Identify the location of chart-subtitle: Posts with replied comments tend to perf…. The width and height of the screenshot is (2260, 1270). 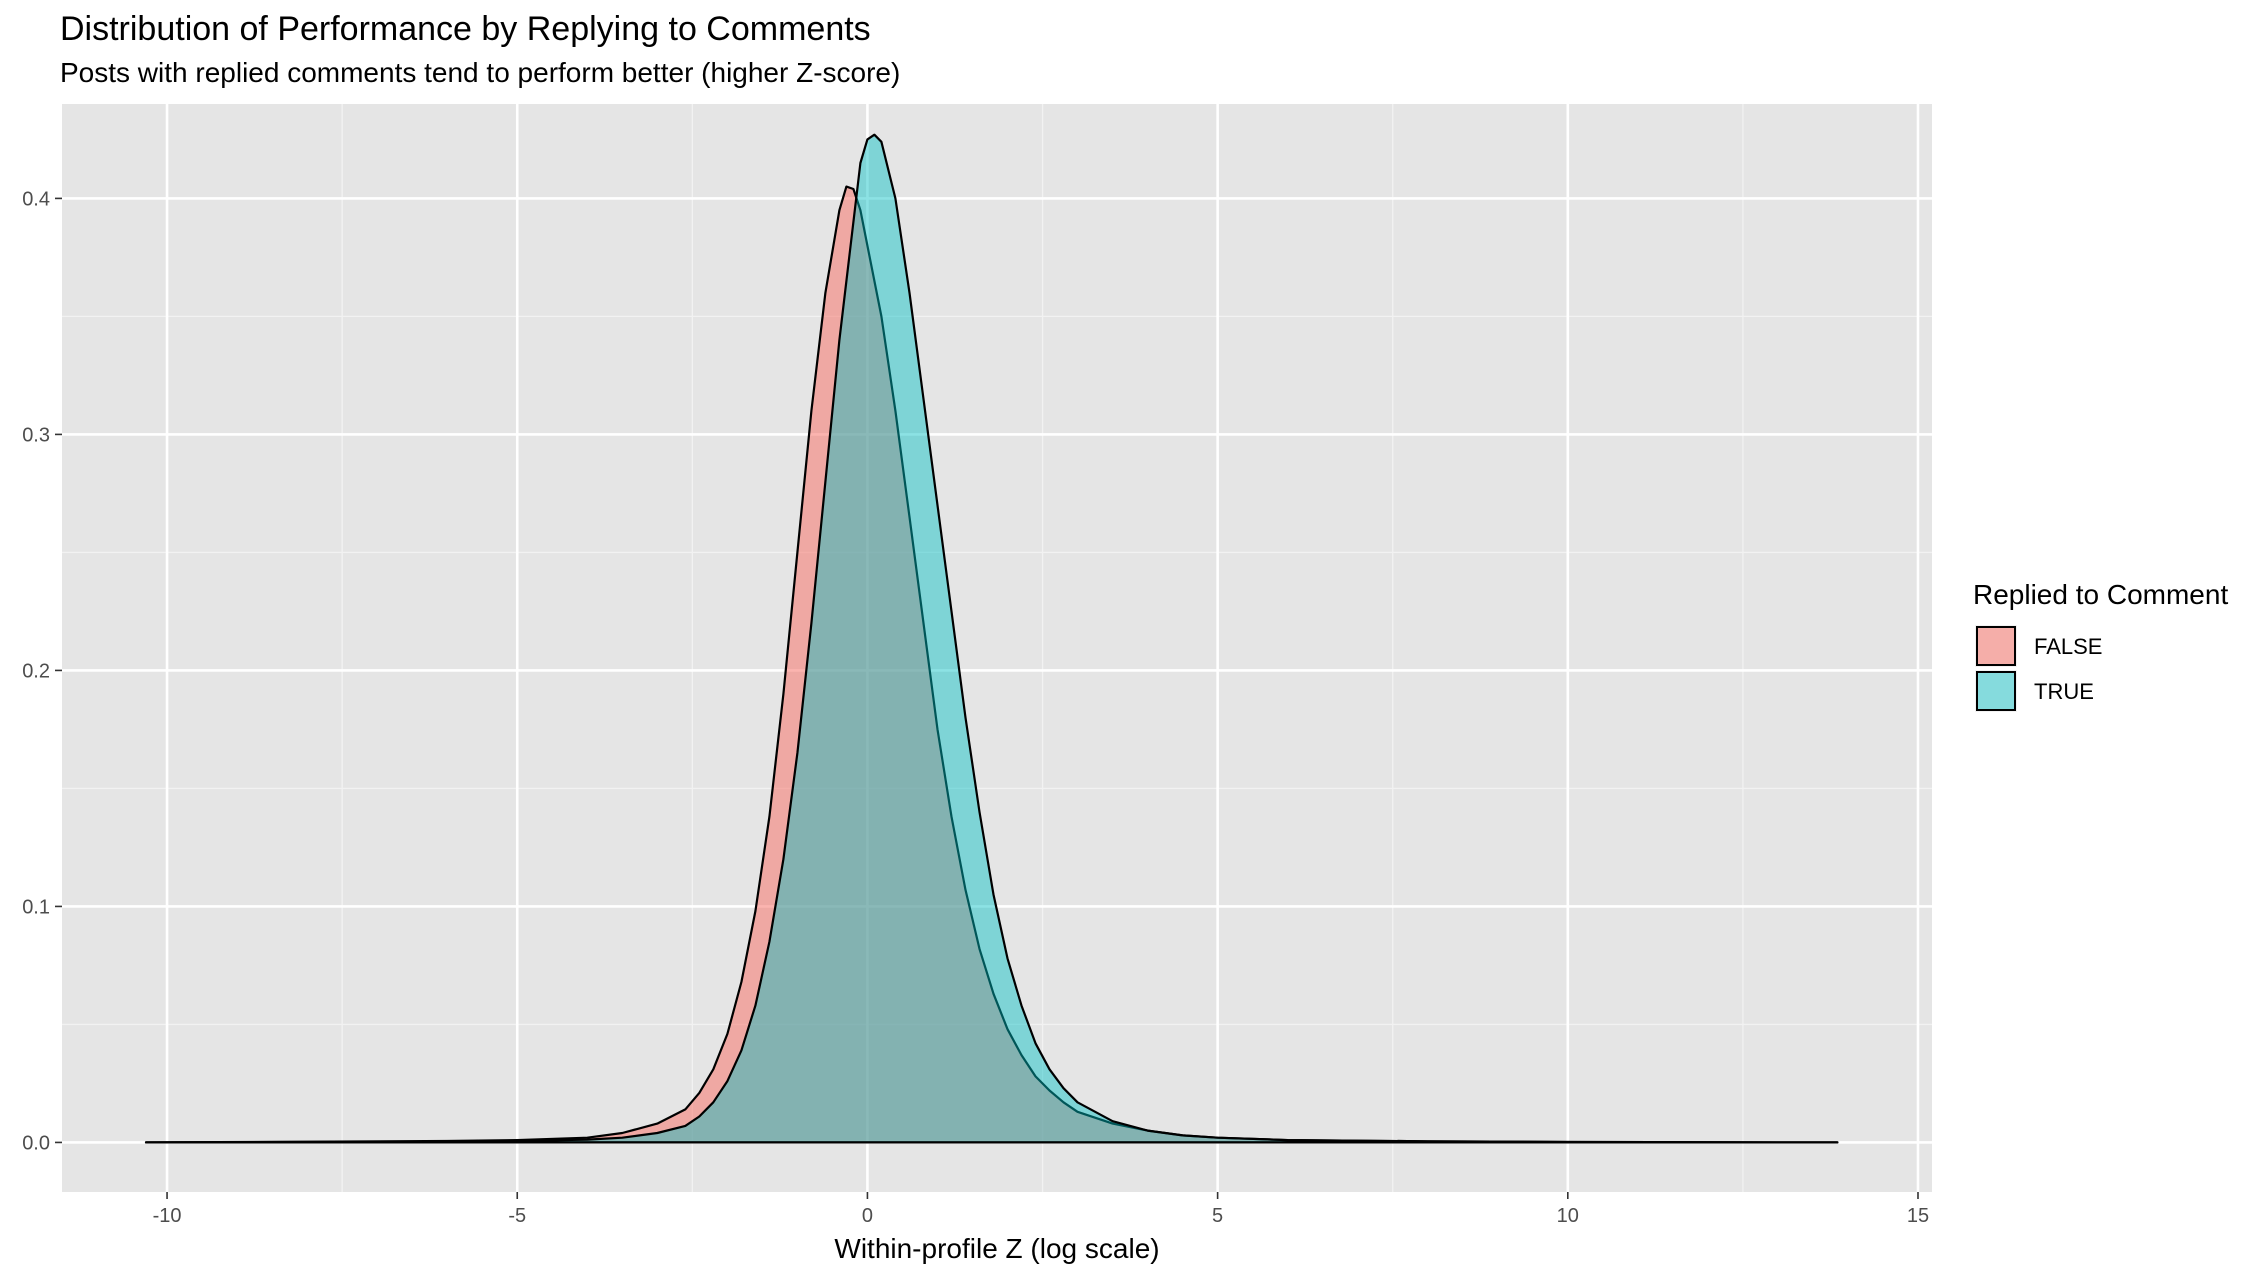
(480, 72).